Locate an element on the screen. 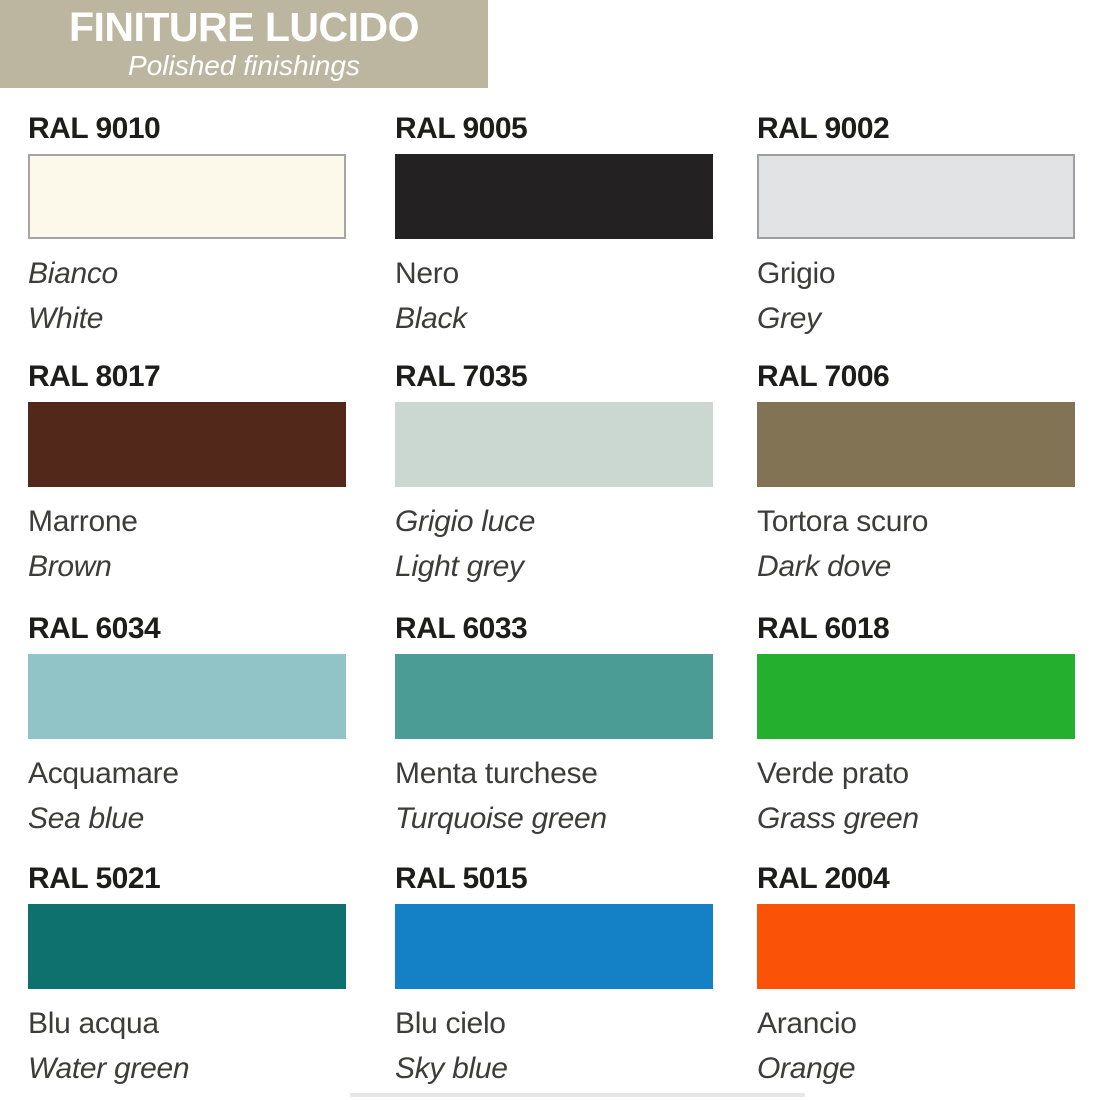 This screenshot has width=1100, height=1100. swatch-card-ral-6034: RAL 6034 Acquamare Sea blue is located at coordinates (187, 726).